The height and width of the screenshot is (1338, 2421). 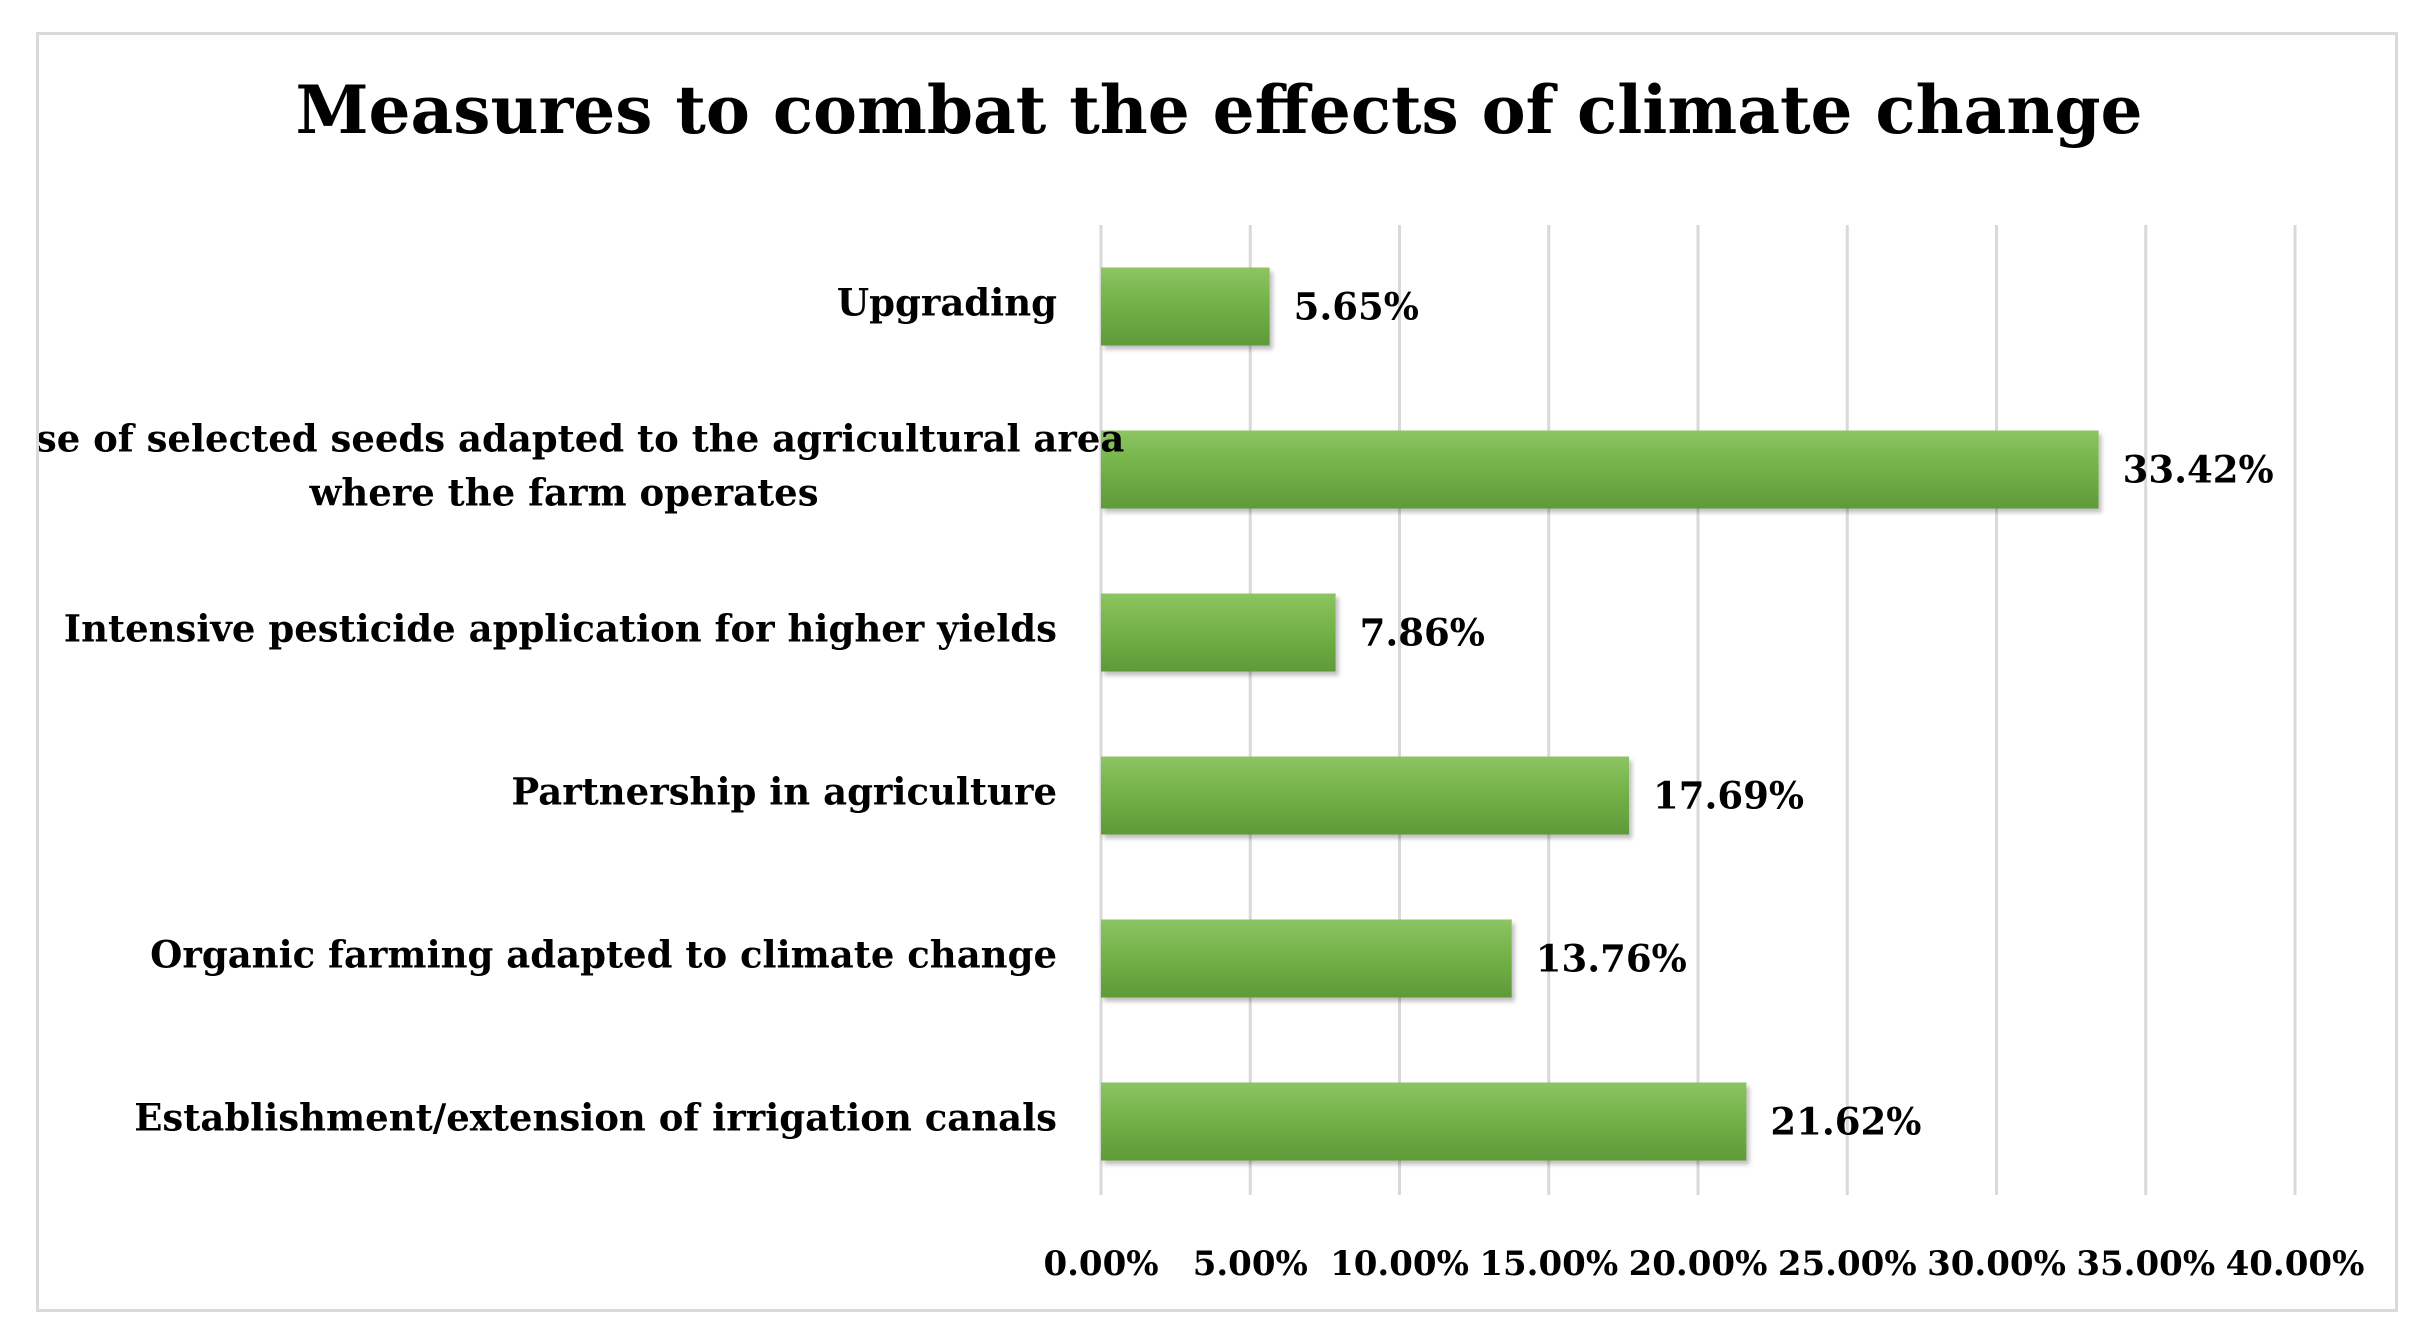 What do you see at coordinates (1611, 959) in the screenshot?
I see `data-label: 13.76%` at bounding box center [1611, 959].